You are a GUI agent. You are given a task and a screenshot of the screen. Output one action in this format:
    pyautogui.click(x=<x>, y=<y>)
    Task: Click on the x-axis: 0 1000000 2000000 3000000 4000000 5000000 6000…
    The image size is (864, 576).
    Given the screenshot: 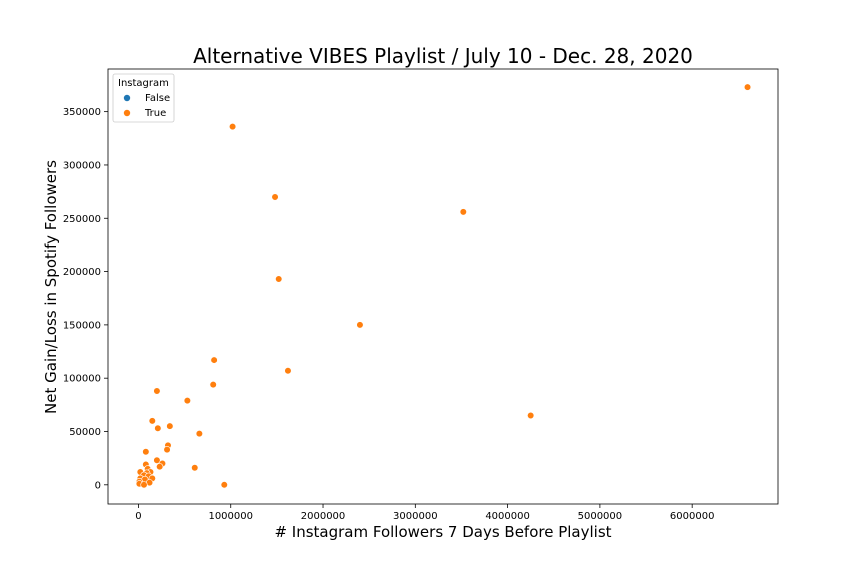 What is the action you would take?
    pyautogui.click(x=424, y=513)
    